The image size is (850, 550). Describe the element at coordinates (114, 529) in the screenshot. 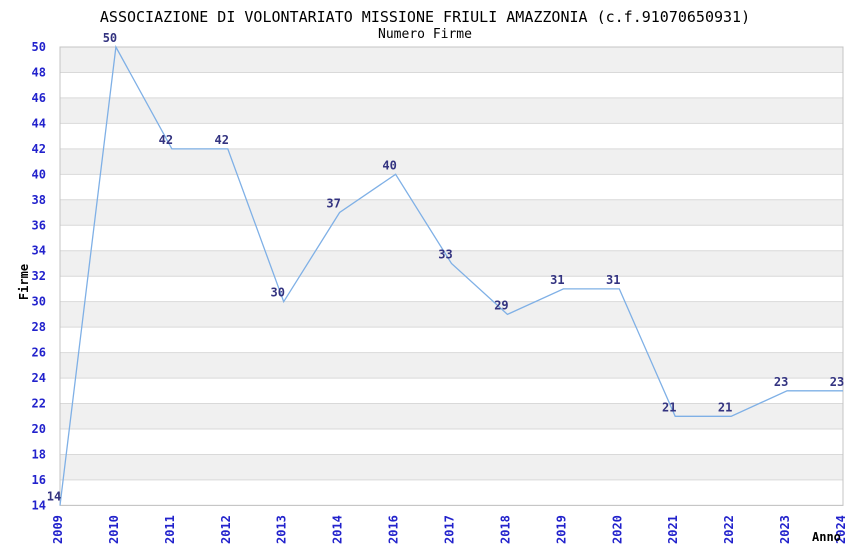

I see `x-tick-label: 2010` at that location.